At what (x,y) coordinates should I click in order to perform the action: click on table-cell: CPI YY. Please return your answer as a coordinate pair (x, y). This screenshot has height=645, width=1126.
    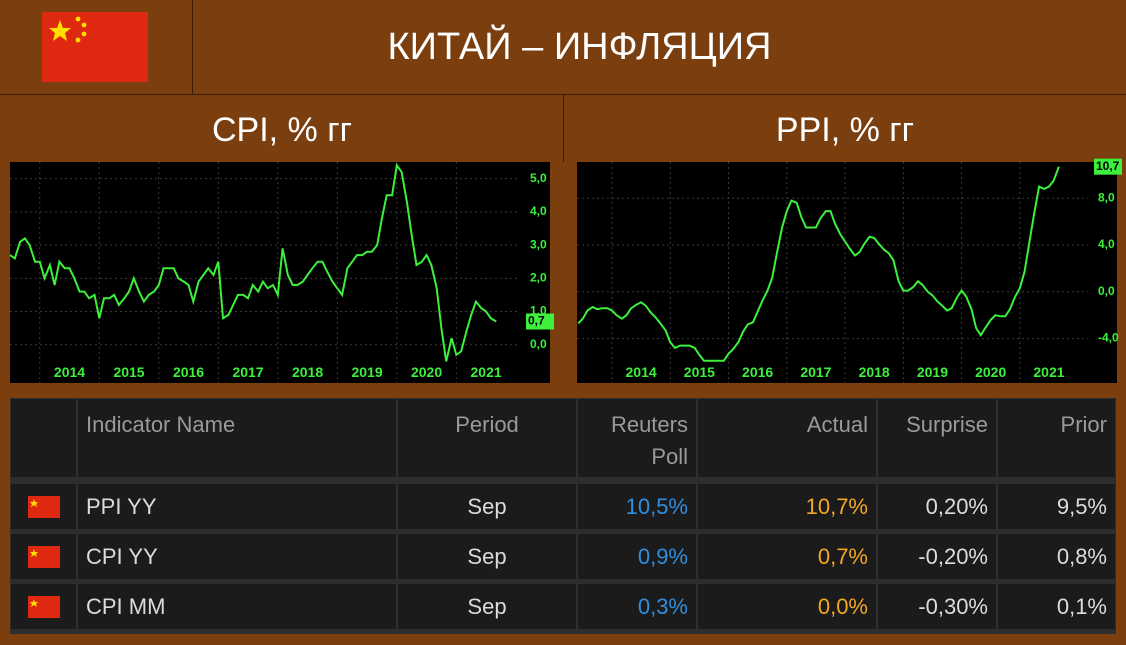
    Looking at the image, I should click on (237, 556).